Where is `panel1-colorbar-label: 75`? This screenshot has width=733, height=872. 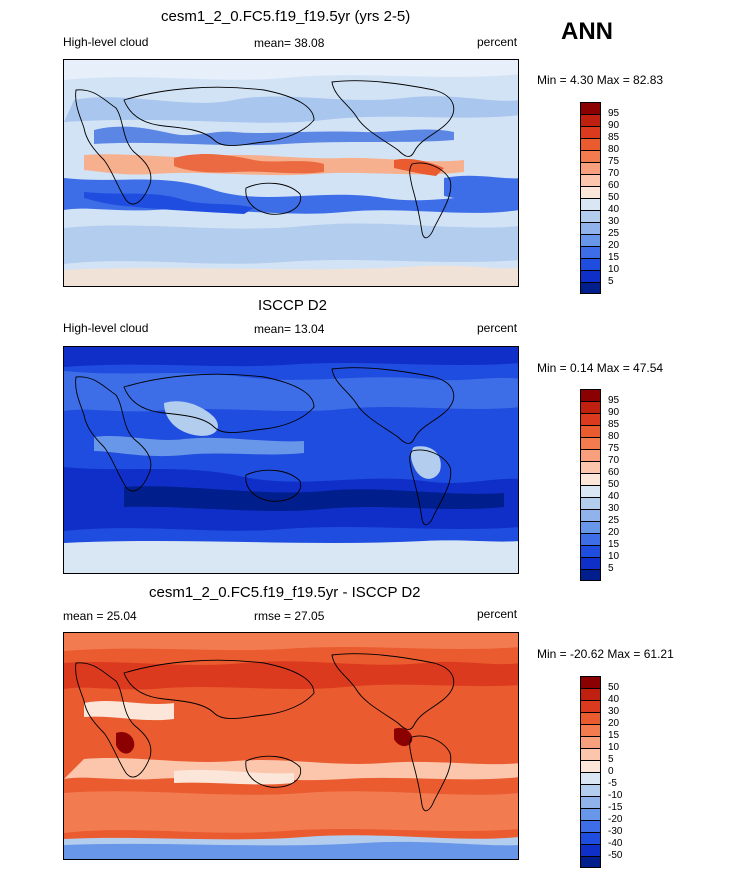 panel1-colorbar-label: 75 is located at coordinates (614, 161).